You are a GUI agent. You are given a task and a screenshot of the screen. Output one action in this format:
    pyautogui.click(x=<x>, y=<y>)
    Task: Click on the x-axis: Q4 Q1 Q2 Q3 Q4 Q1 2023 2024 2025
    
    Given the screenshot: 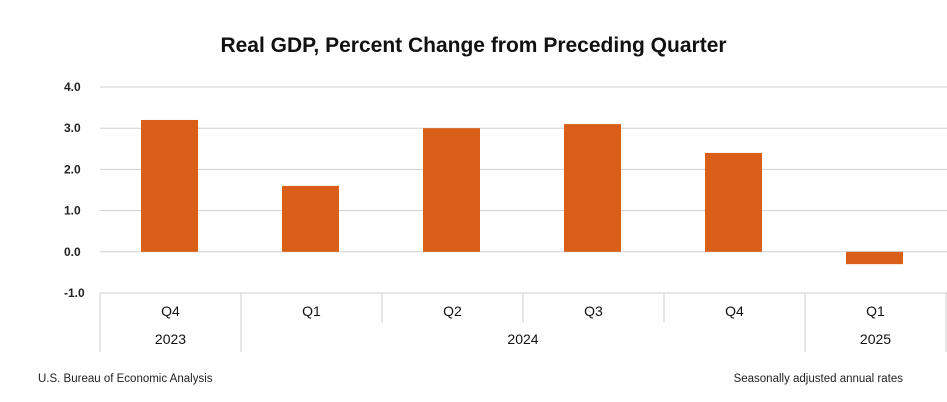 What is the action you would take?
    pyautogui.click(x=523, y=322)
    